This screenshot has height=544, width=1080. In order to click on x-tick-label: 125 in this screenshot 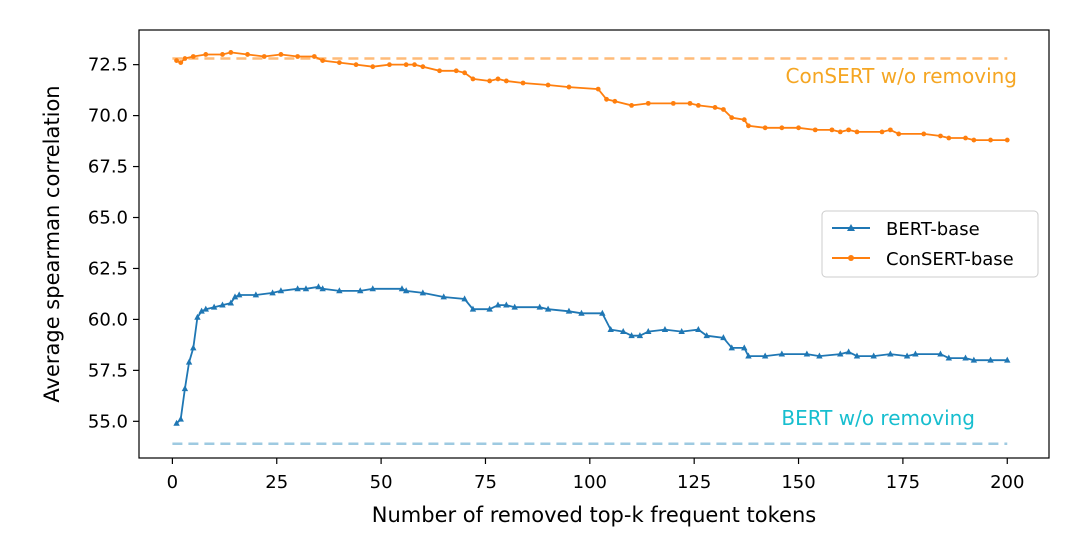, I will do `click(694, 482)`.